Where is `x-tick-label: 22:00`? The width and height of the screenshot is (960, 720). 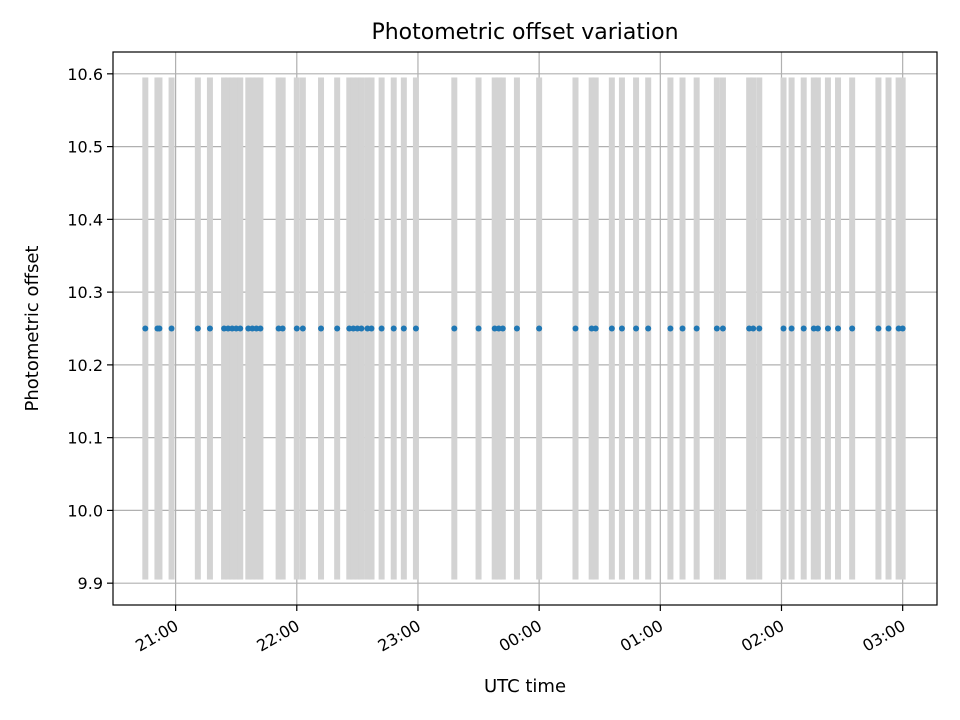
x-tick-label: 22:00 is located at coordinates (277, 636).